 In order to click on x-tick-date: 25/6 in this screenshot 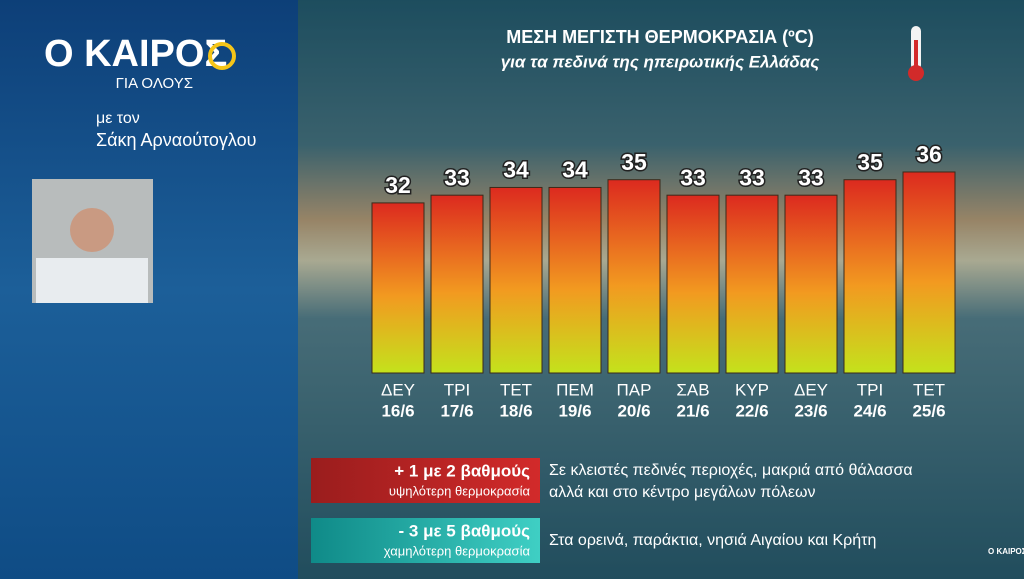, I will do `click(928, 410)`.